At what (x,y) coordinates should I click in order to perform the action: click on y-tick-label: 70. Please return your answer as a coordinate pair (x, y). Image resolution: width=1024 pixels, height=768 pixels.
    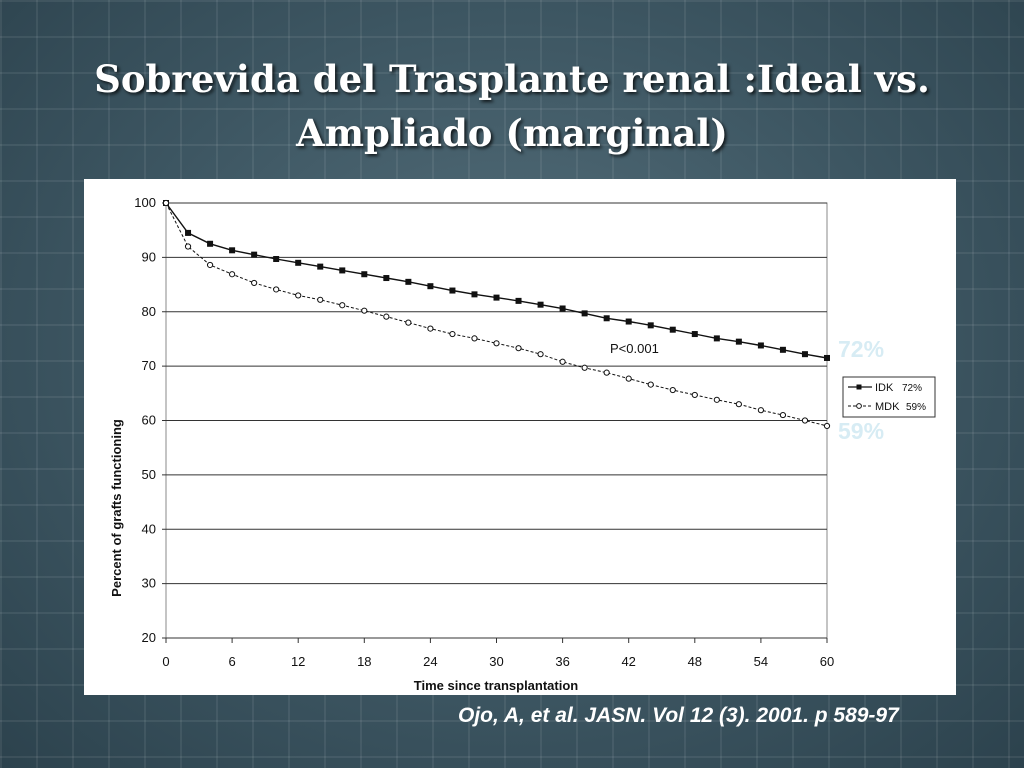
    Looking at the image, I should click on (149, 365).